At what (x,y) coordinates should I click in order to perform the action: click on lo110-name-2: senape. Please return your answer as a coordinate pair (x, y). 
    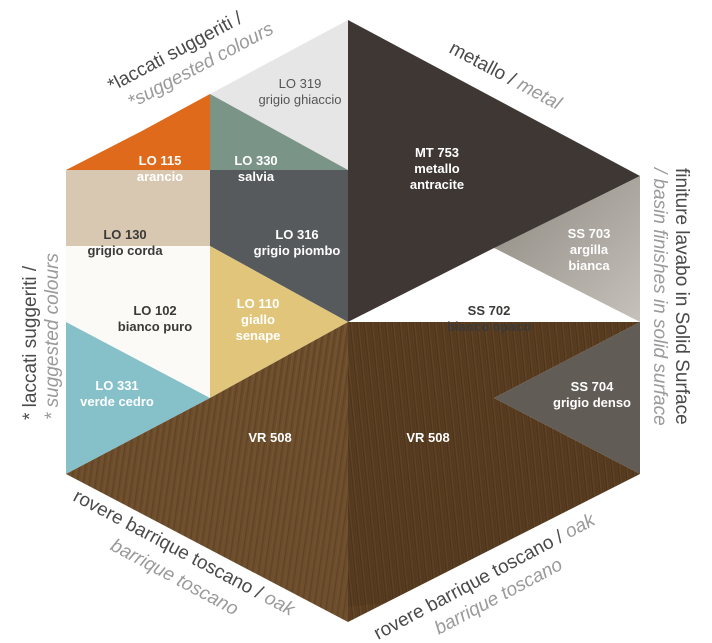
    Looking at the image, I should click on (258, 335).